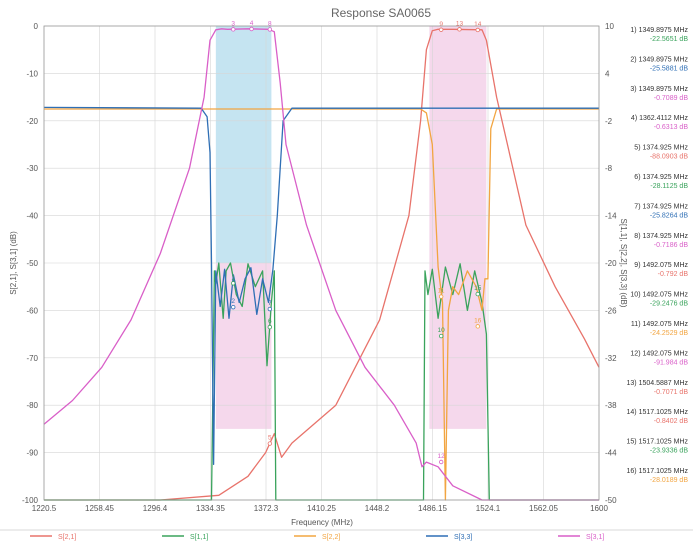  Describe the element at coordinates (32, 405) in the screenshot. I see `y-tick-label-left: -80` at that location.